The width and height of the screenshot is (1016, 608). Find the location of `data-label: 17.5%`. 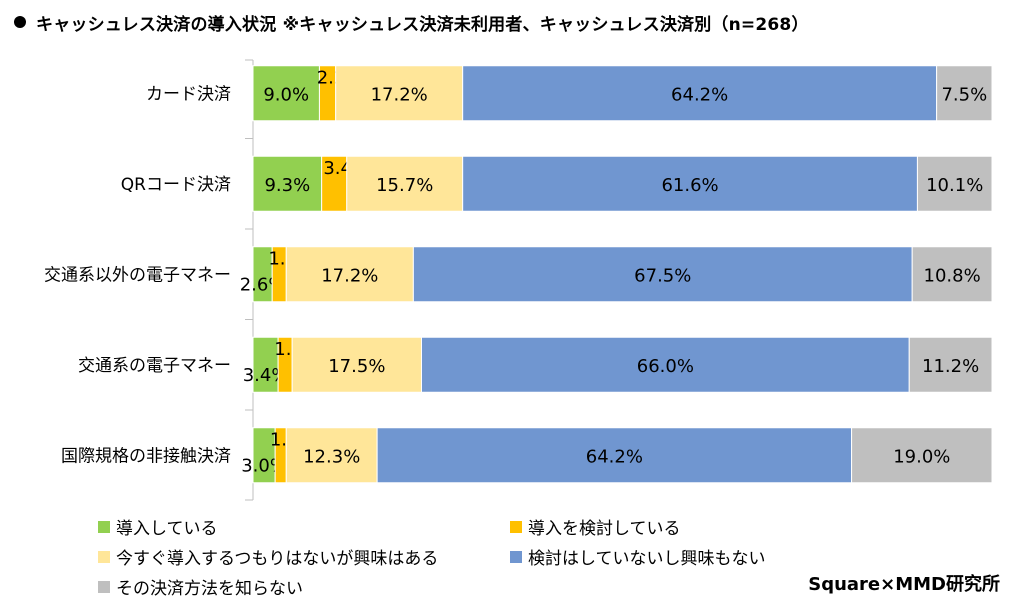

data-label: 17.5% is located at coordinates (356, 366).